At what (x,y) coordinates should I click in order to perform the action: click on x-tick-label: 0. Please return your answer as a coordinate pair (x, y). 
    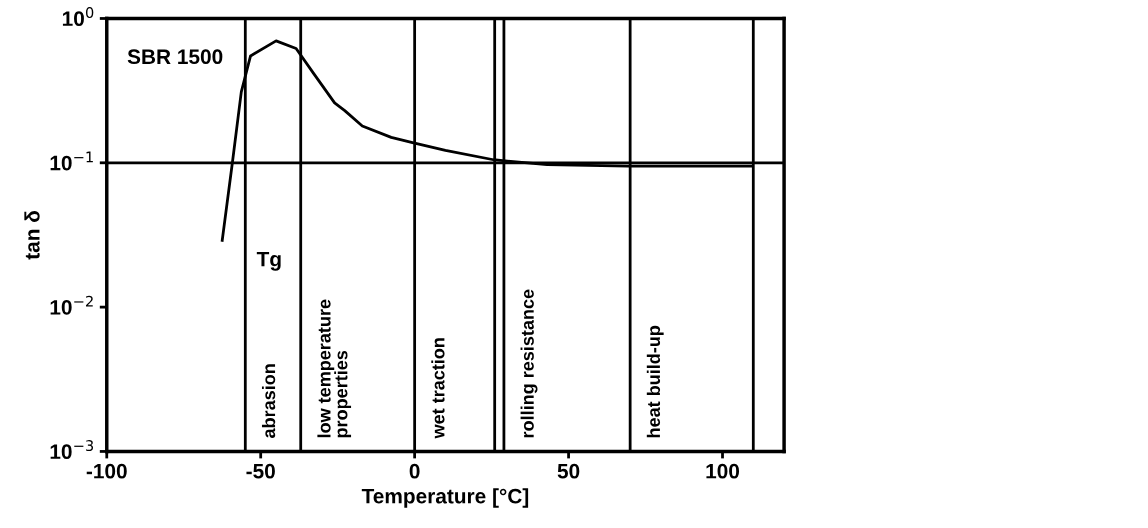
    Looking at the image, I should click on (414, 471).